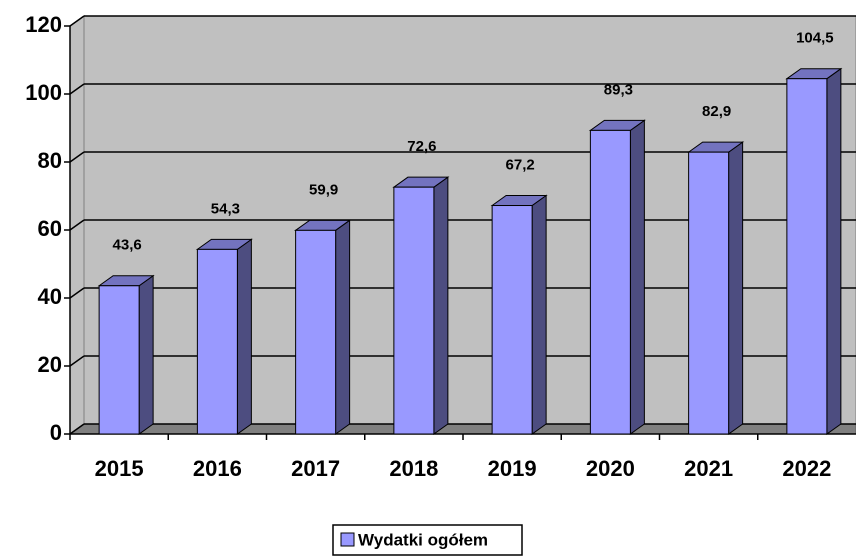 The image size is (856, 558). I want to click on value-label: 54,3, so click(225, 208).